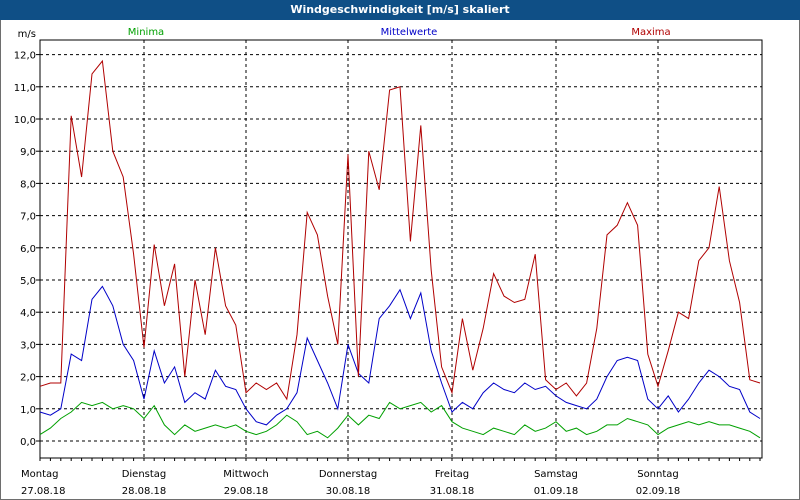 This screenshot has height=500, width=800. Describe the element at coordinates (409, 32) in the screenshot. I see `legend-label-mittelwerte: Mittelwerte` at that location.